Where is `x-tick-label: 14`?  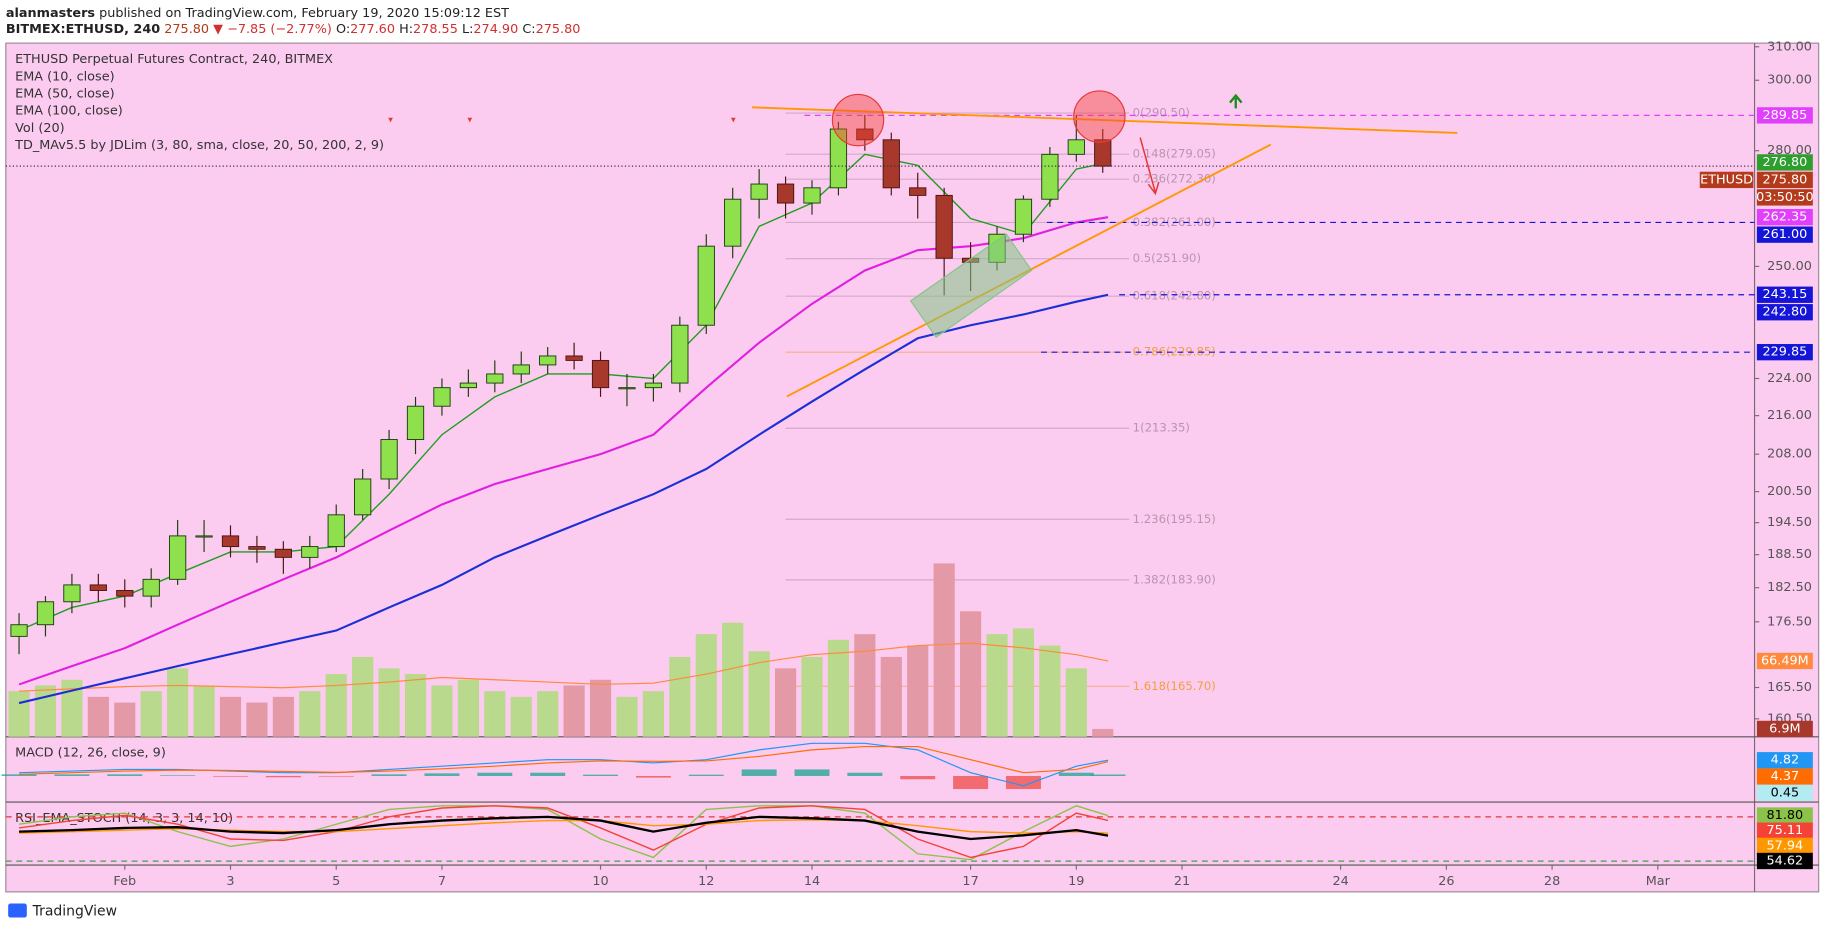 x-tick-label: 14 is located at coordinates (812, 881).